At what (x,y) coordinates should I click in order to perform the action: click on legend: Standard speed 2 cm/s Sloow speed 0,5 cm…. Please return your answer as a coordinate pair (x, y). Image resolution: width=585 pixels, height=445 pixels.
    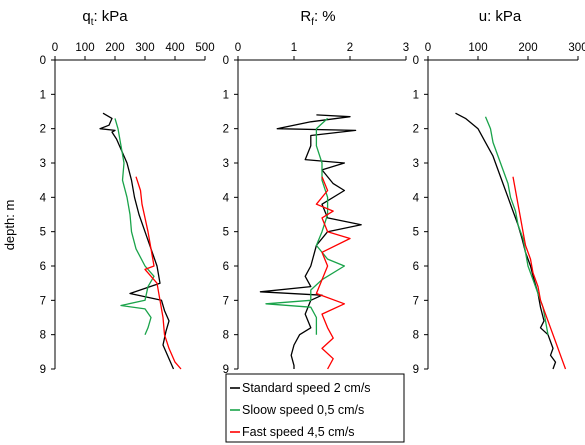
    Looking at the image, I should click on (315, 408).